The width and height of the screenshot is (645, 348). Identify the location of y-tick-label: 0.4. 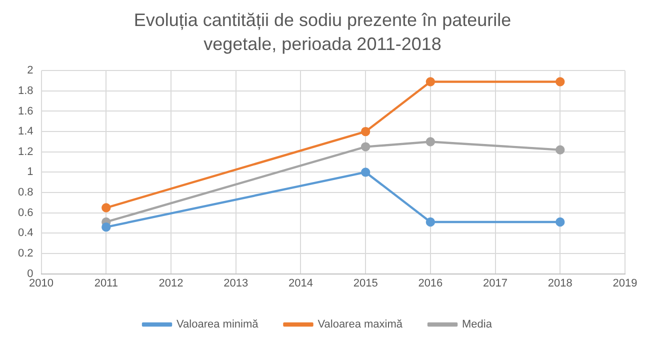
(26, 233).